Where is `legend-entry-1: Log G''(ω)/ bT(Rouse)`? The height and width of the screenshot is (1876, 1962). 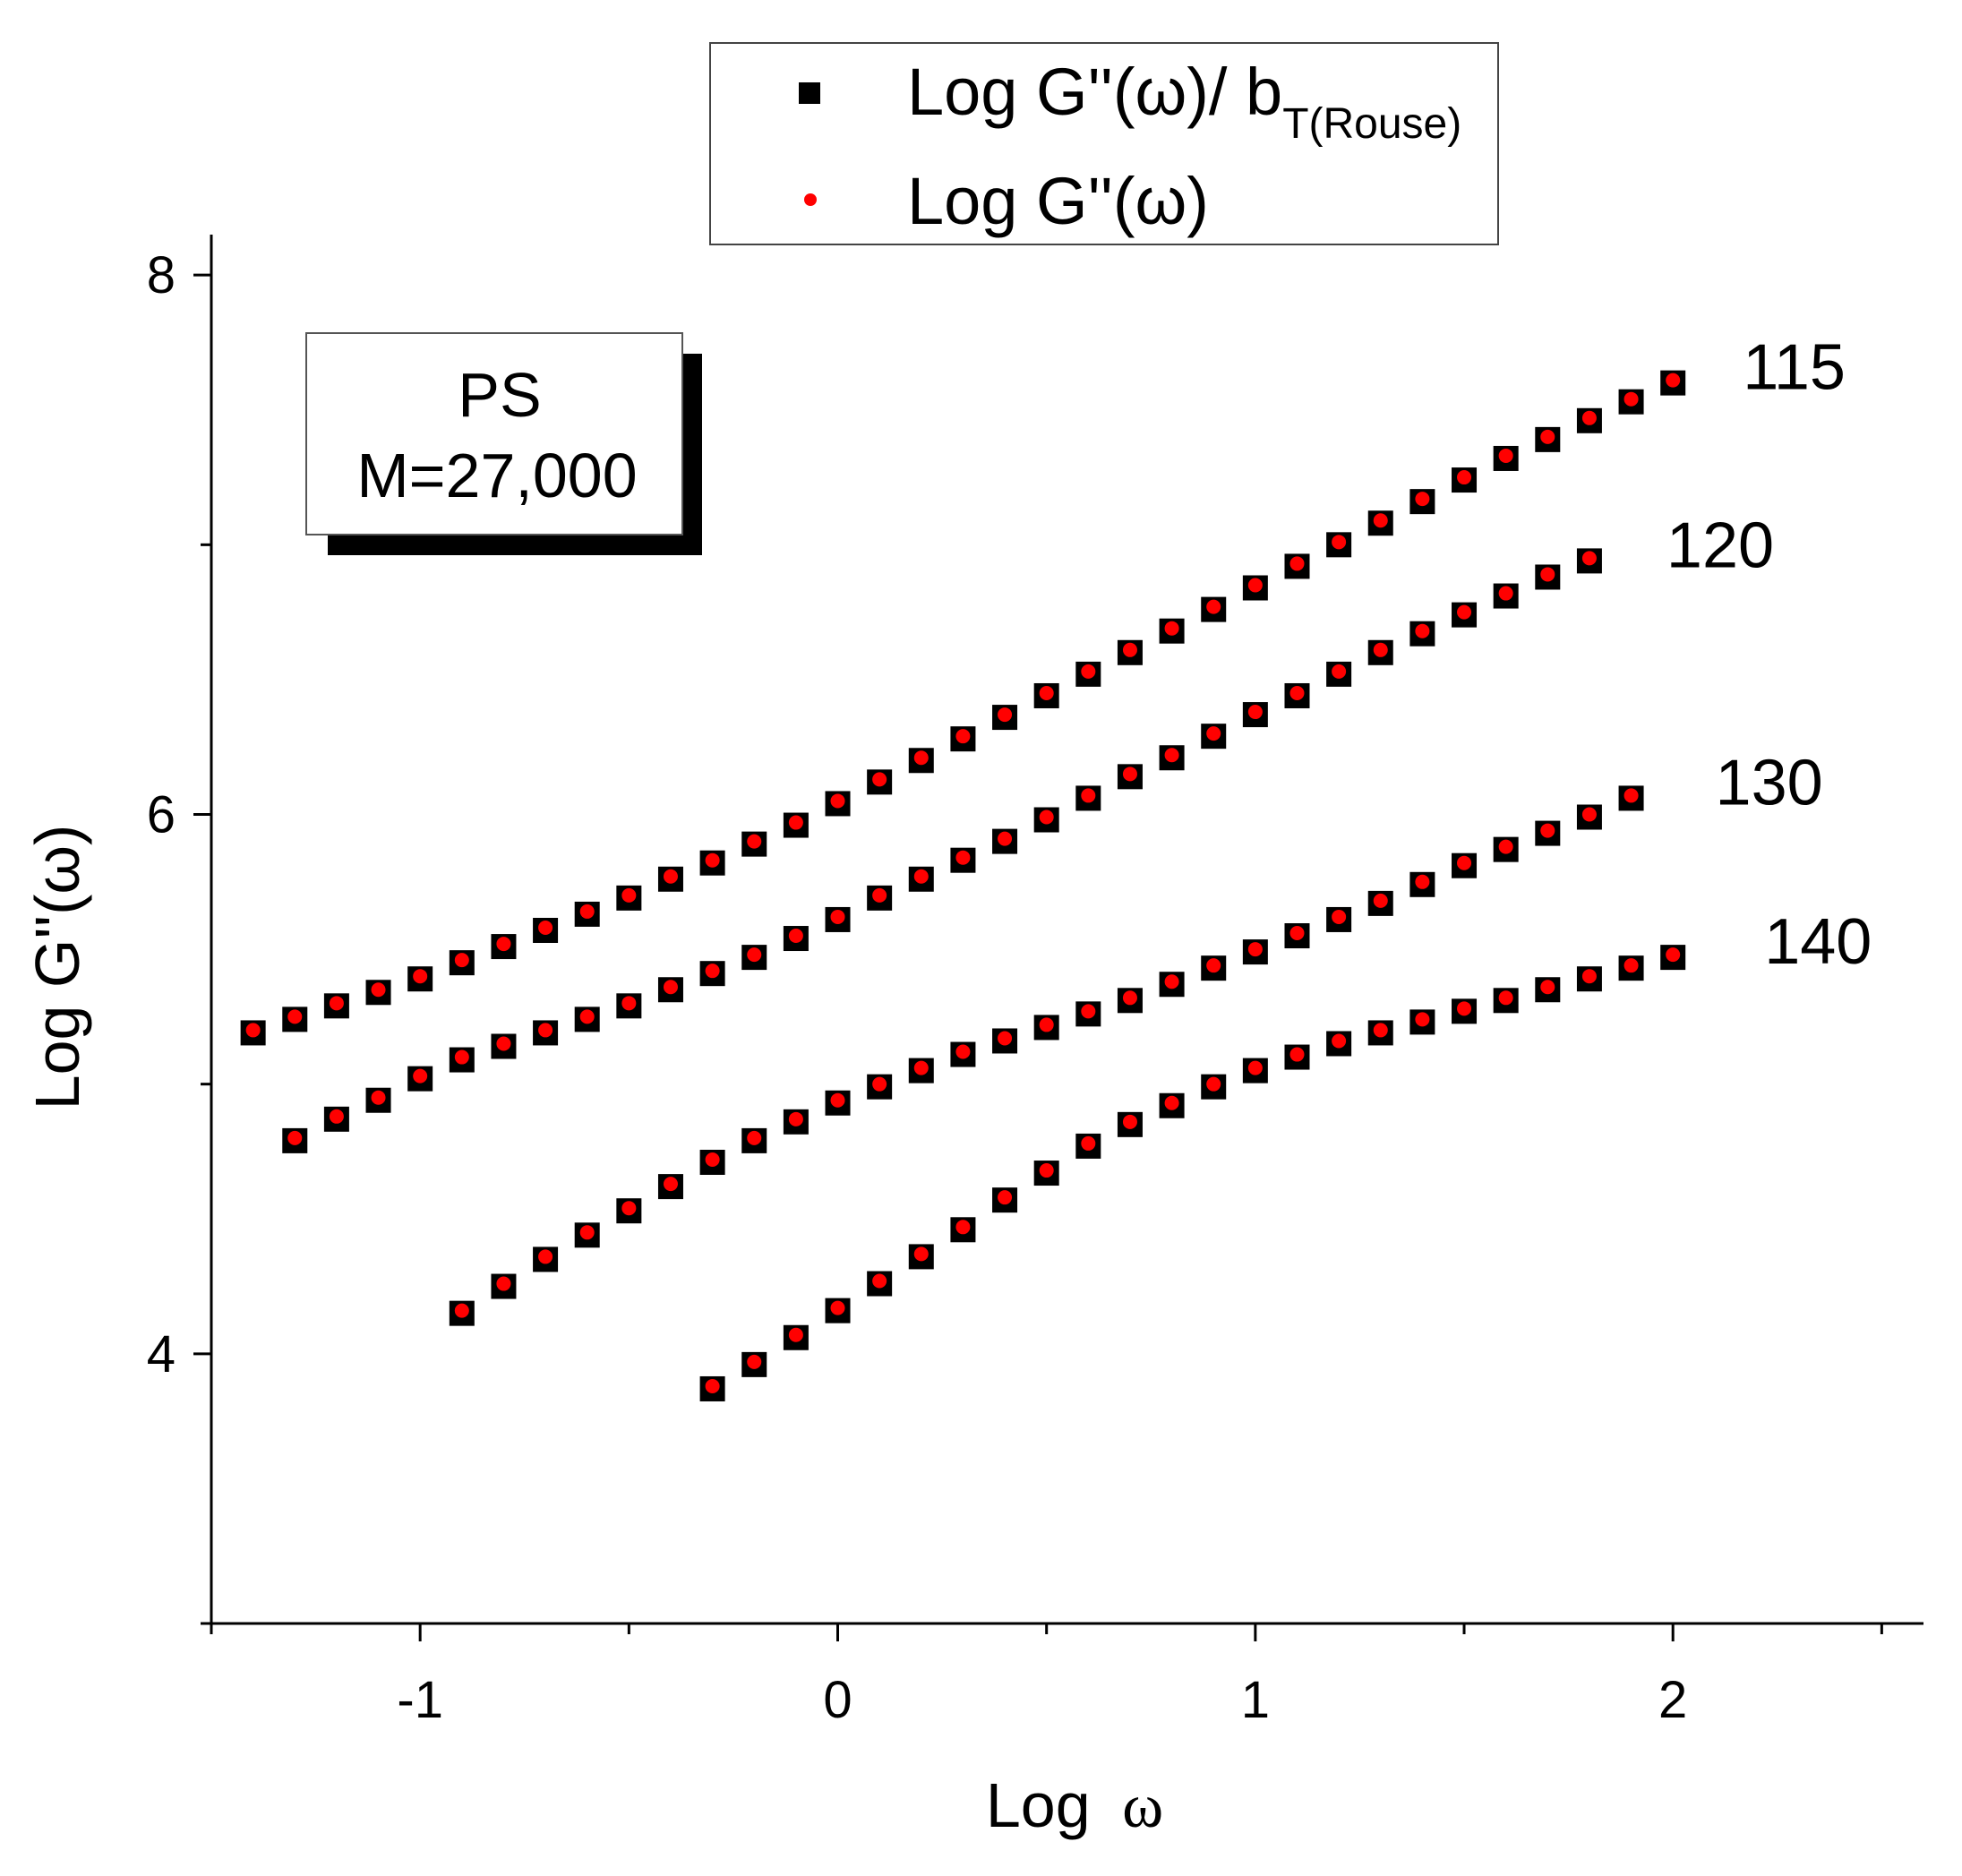
legend-entry-1: Log G''(ω)/ bT(Rouse) is located at coordinates (1184, 101).